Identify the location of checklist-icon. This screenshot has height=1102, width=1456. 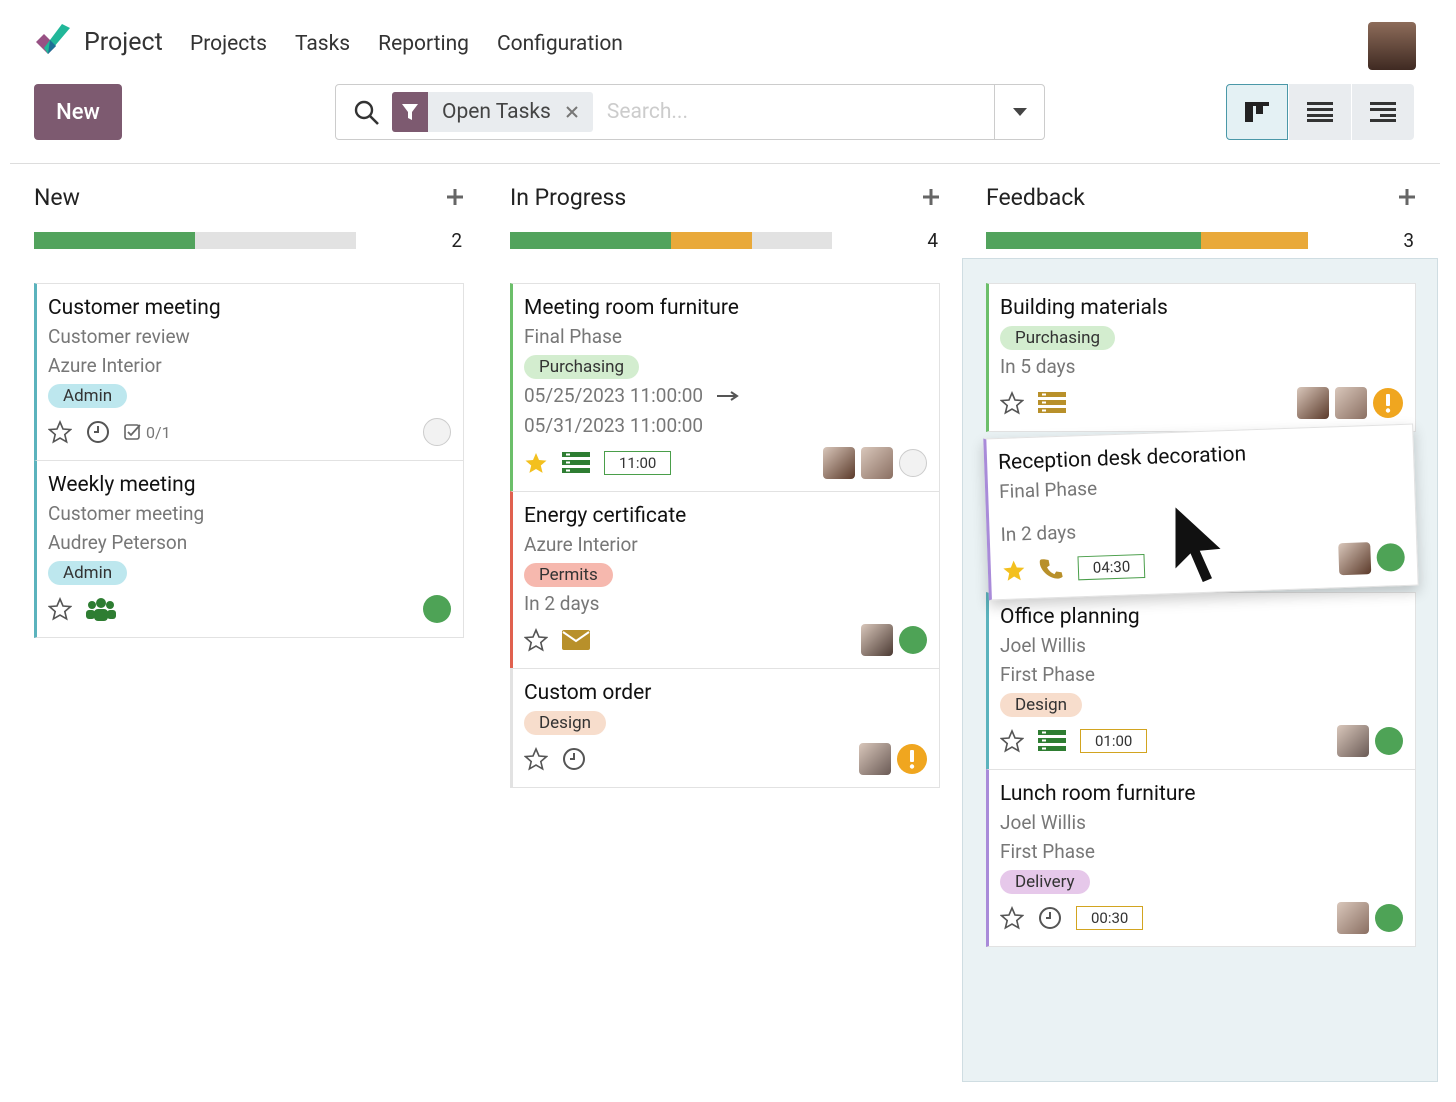
(133, 432).